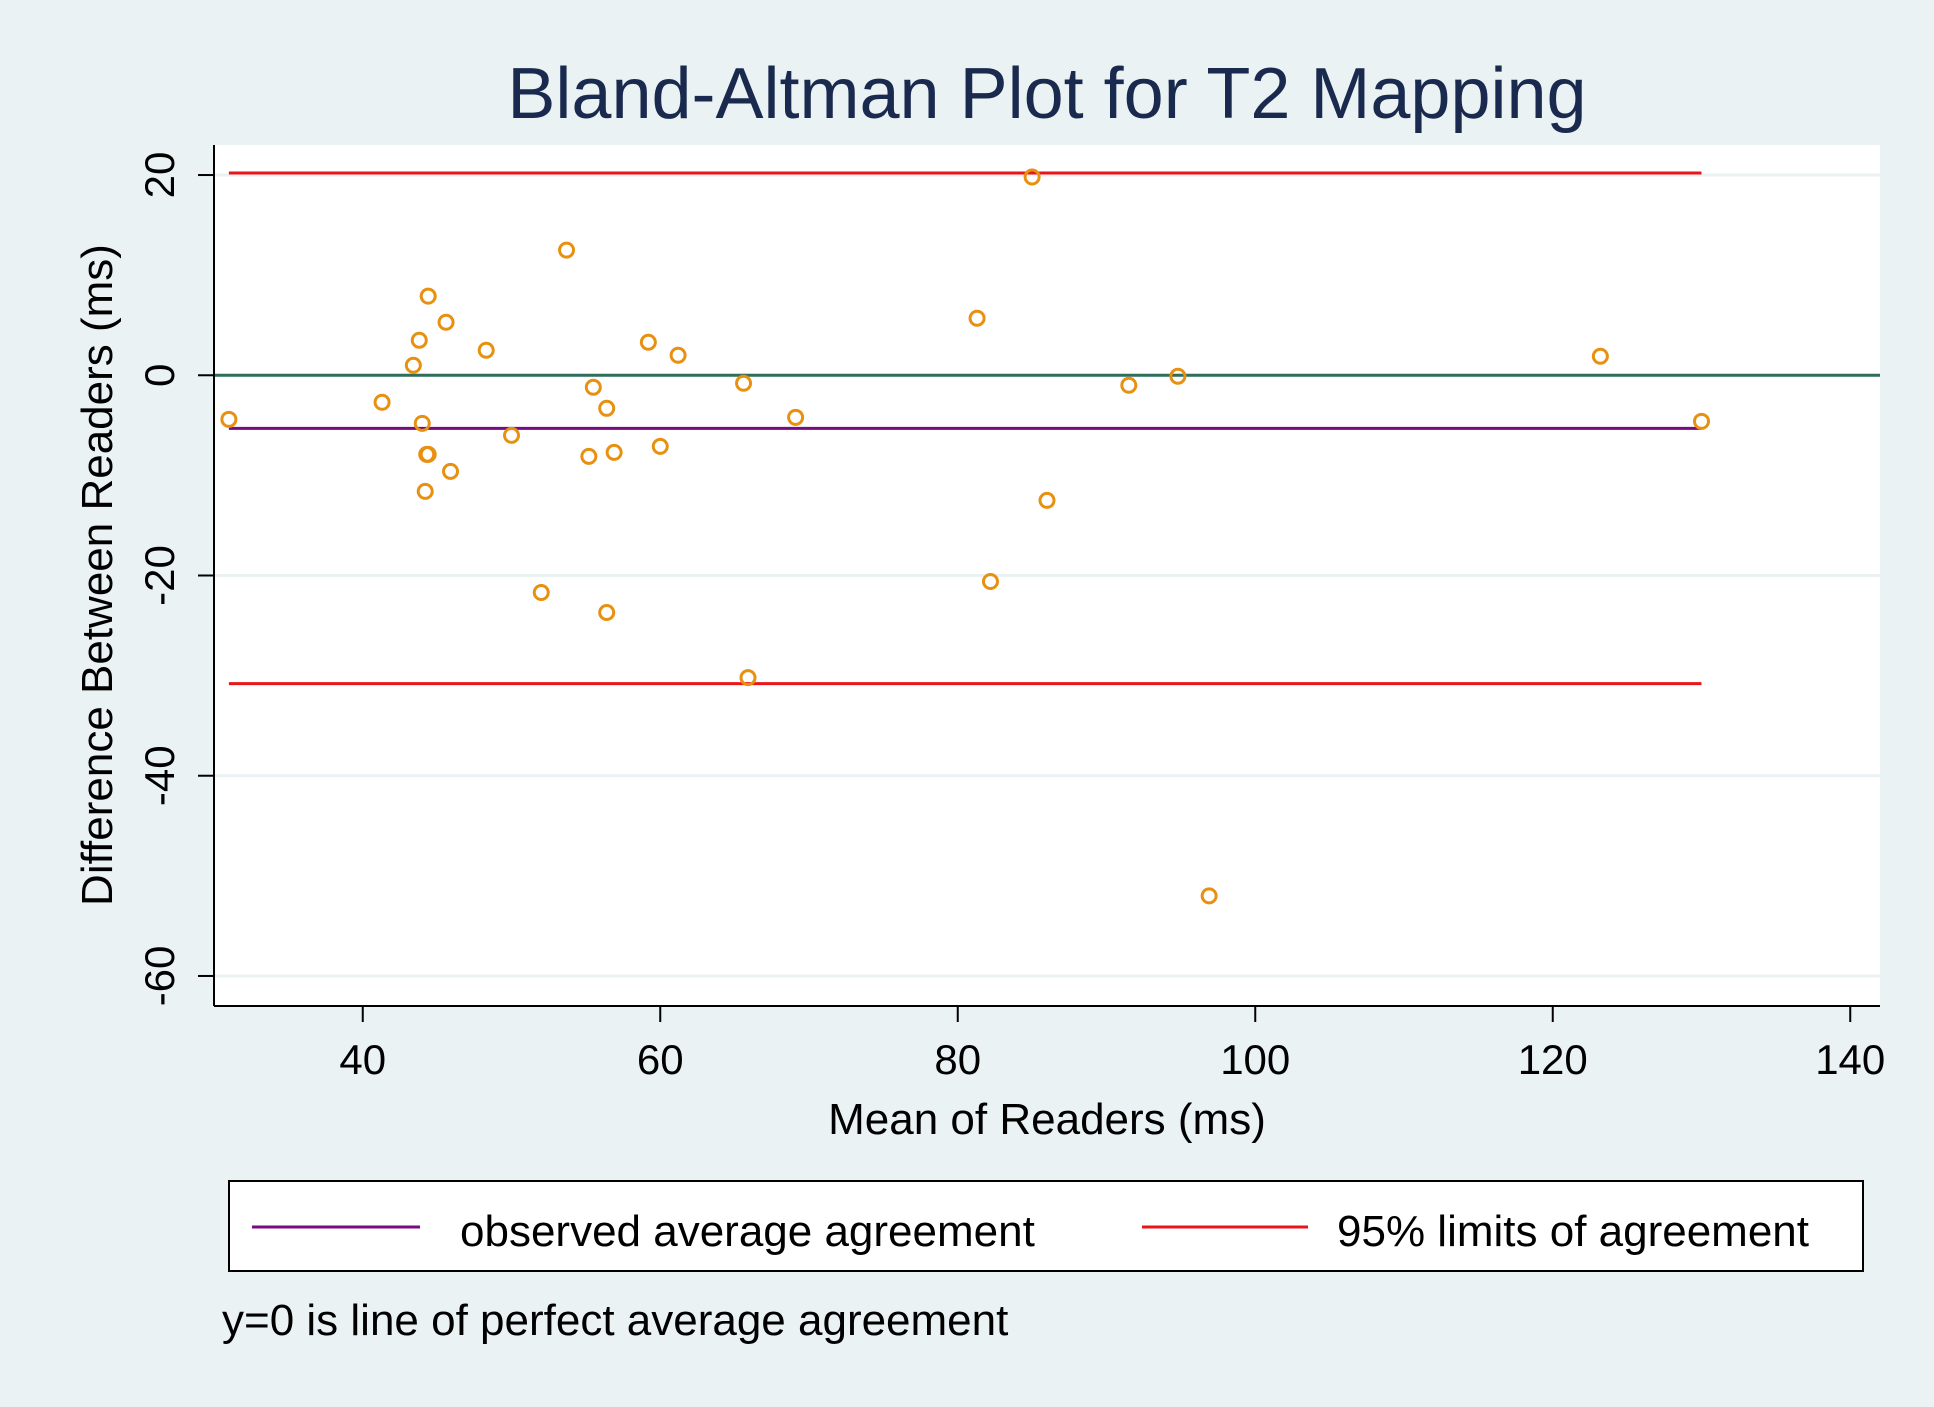 The width and height of the screenshot is (1934, 1407). Describe the element at coordinates (159, 575) in the screenshot. I see `y-tick-label: -20` at that location.